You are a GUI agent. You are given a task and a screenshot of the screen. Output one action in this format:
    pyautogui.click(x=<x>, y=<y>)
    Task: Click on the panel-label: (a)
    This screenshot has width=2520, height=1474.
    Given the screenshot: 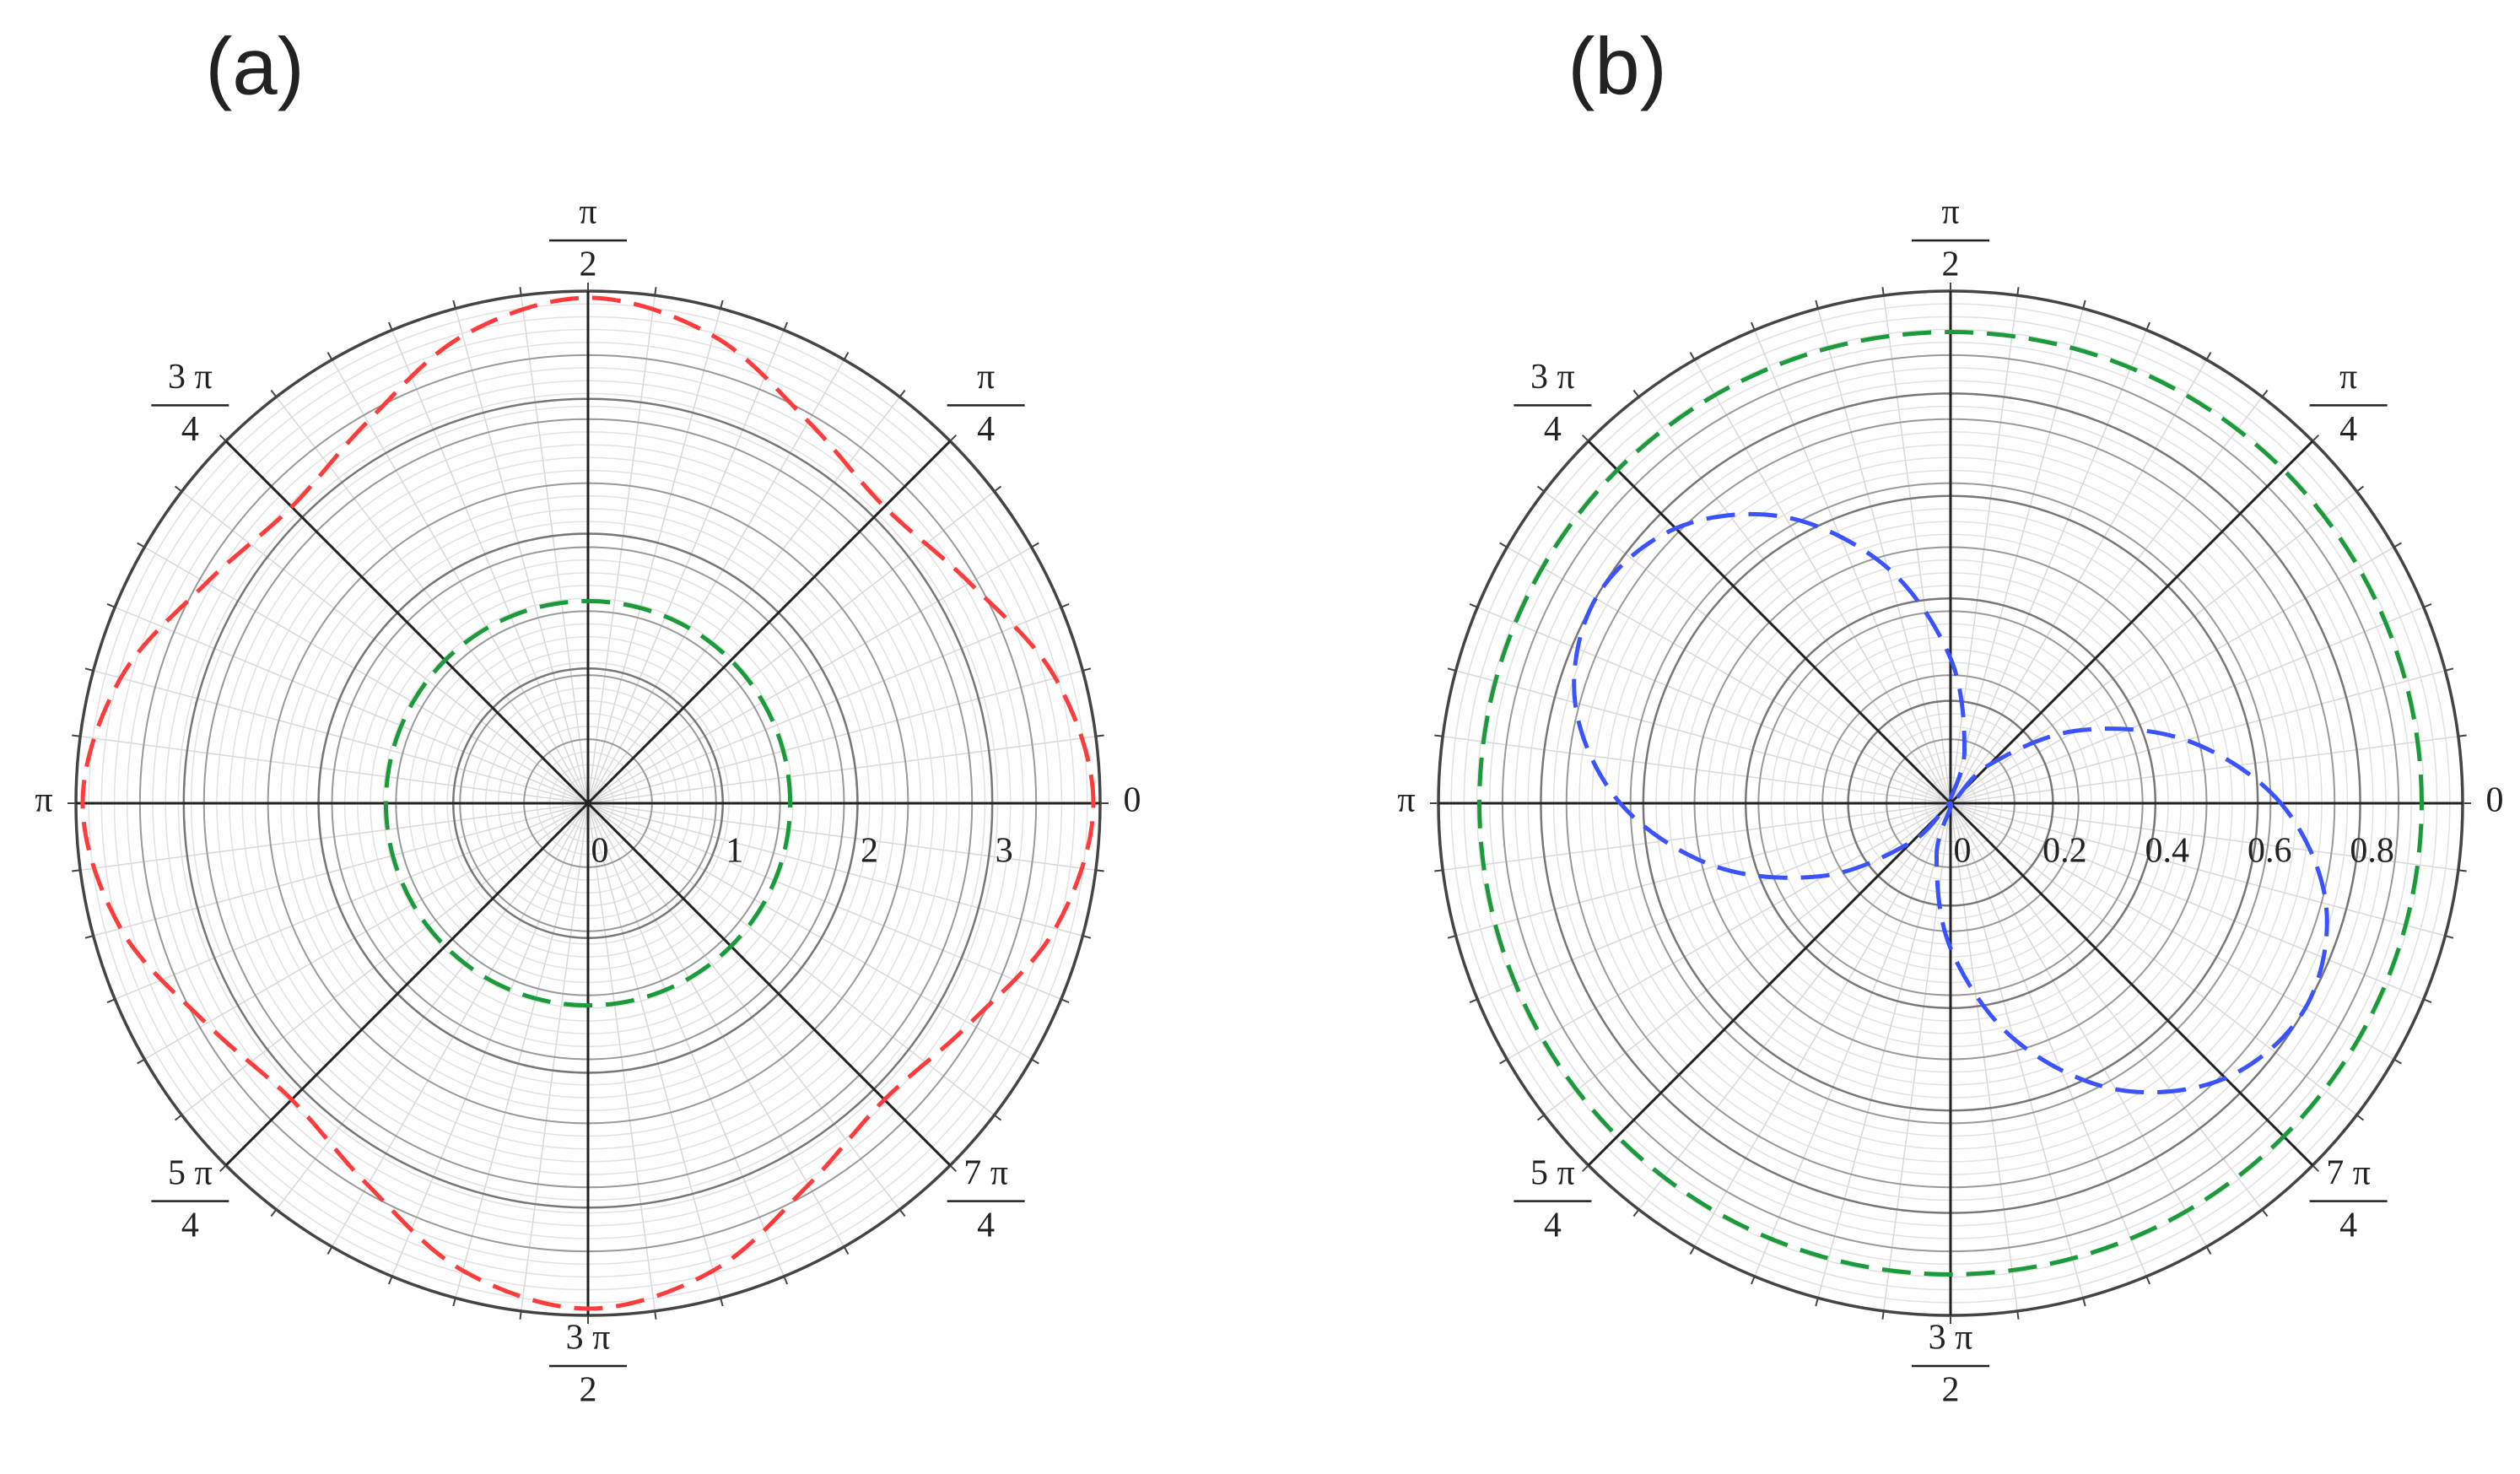 What is the action you would take?
    pyautogui.click(x=254, y=66)
    